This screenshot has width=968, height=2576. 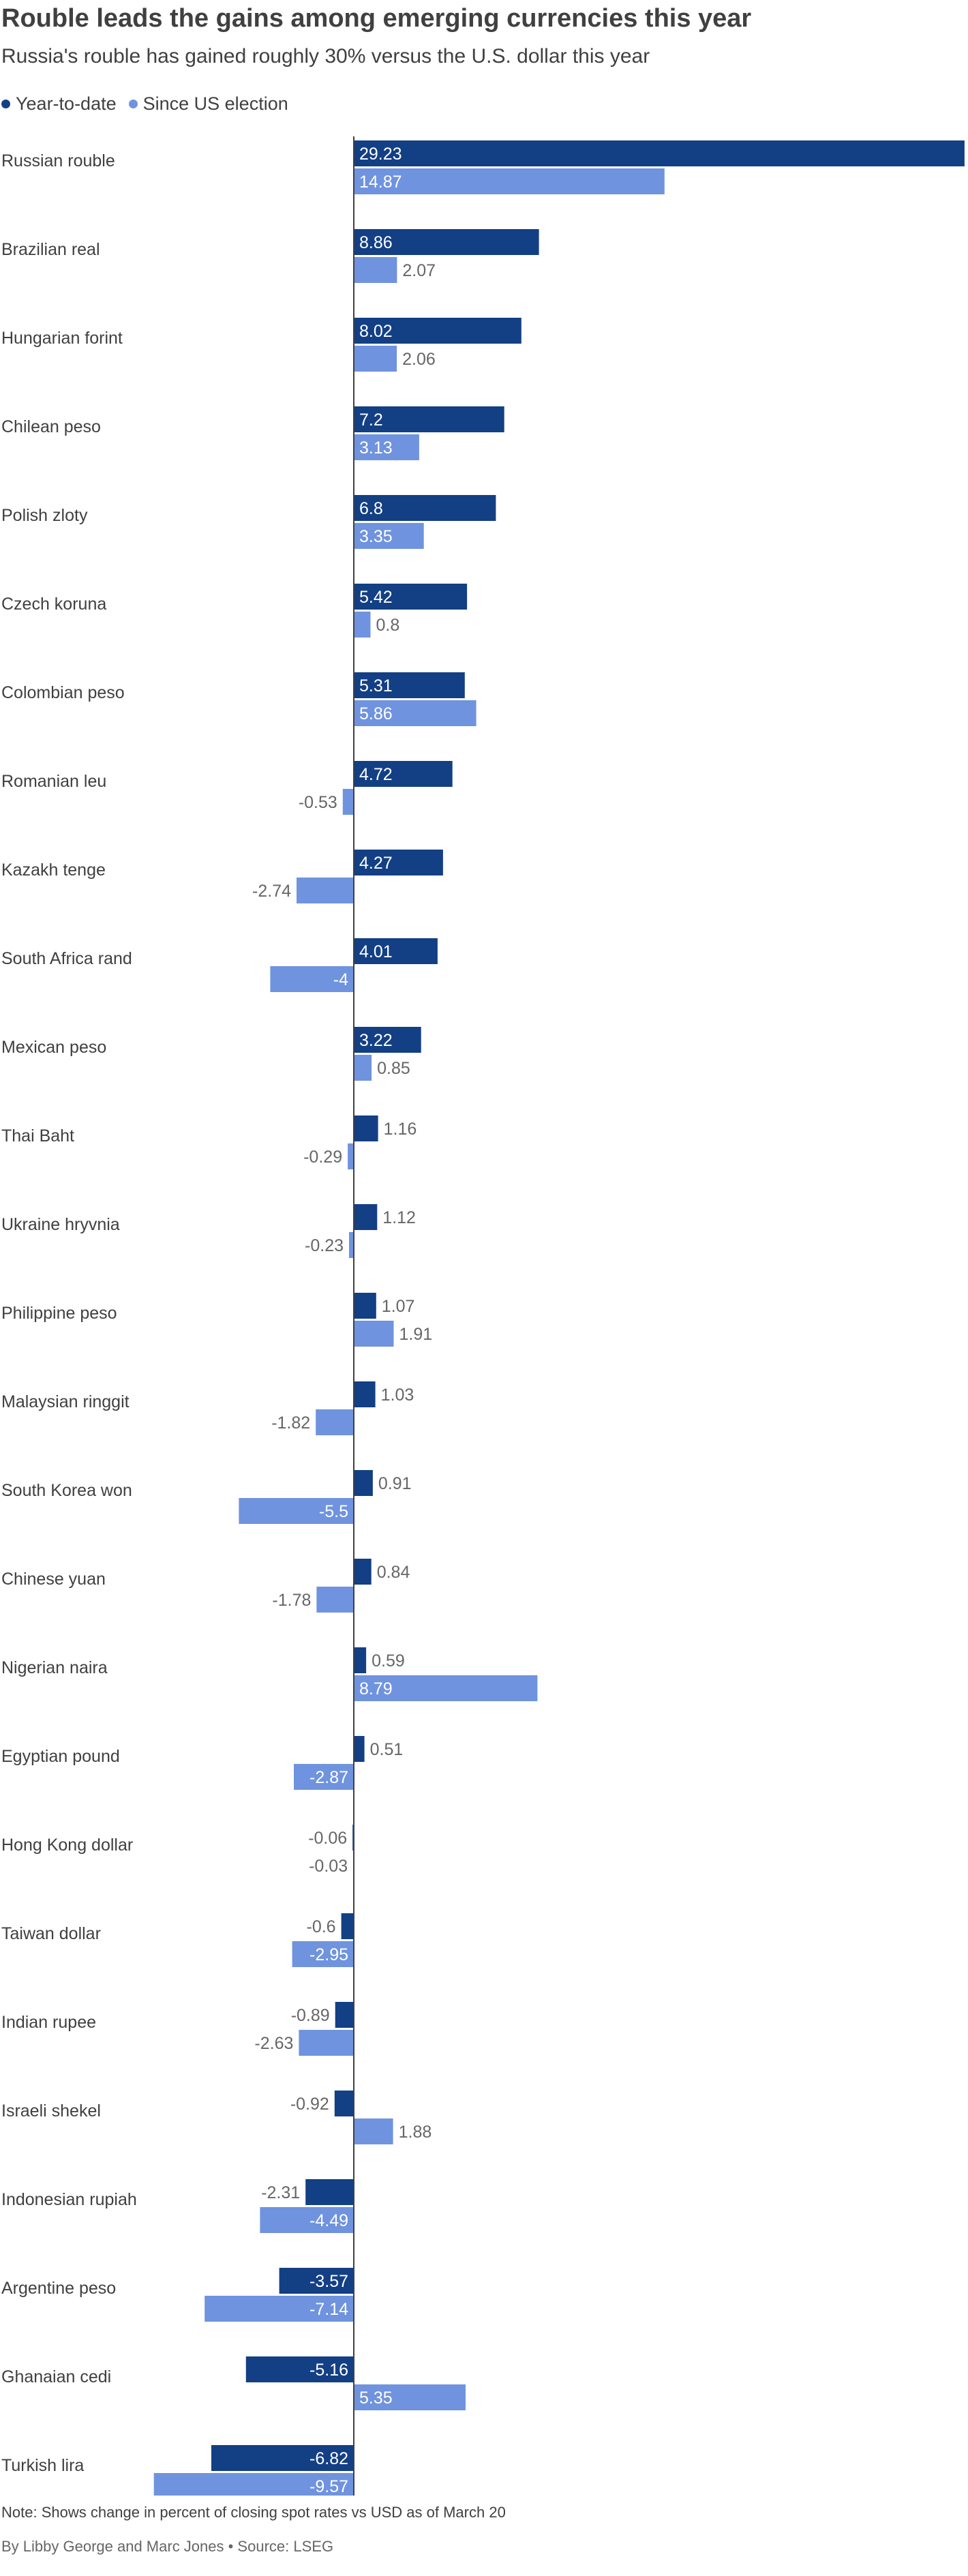 I want to click on bar-ytd-chinese-yuan, so click(x=363, y=1572).